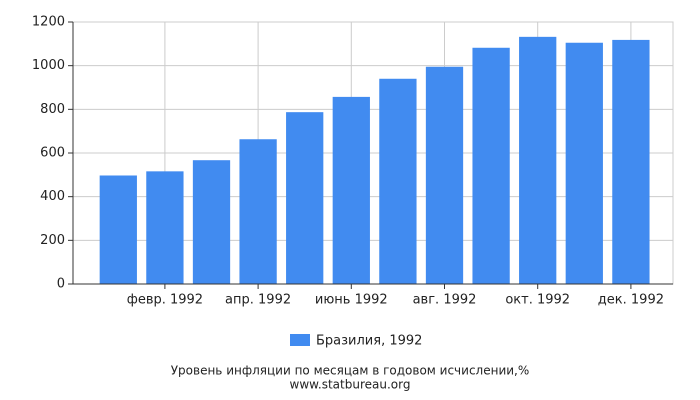 The image size is (700, 400). I want to click on y-tick-label: 1200, so click(48, 22).